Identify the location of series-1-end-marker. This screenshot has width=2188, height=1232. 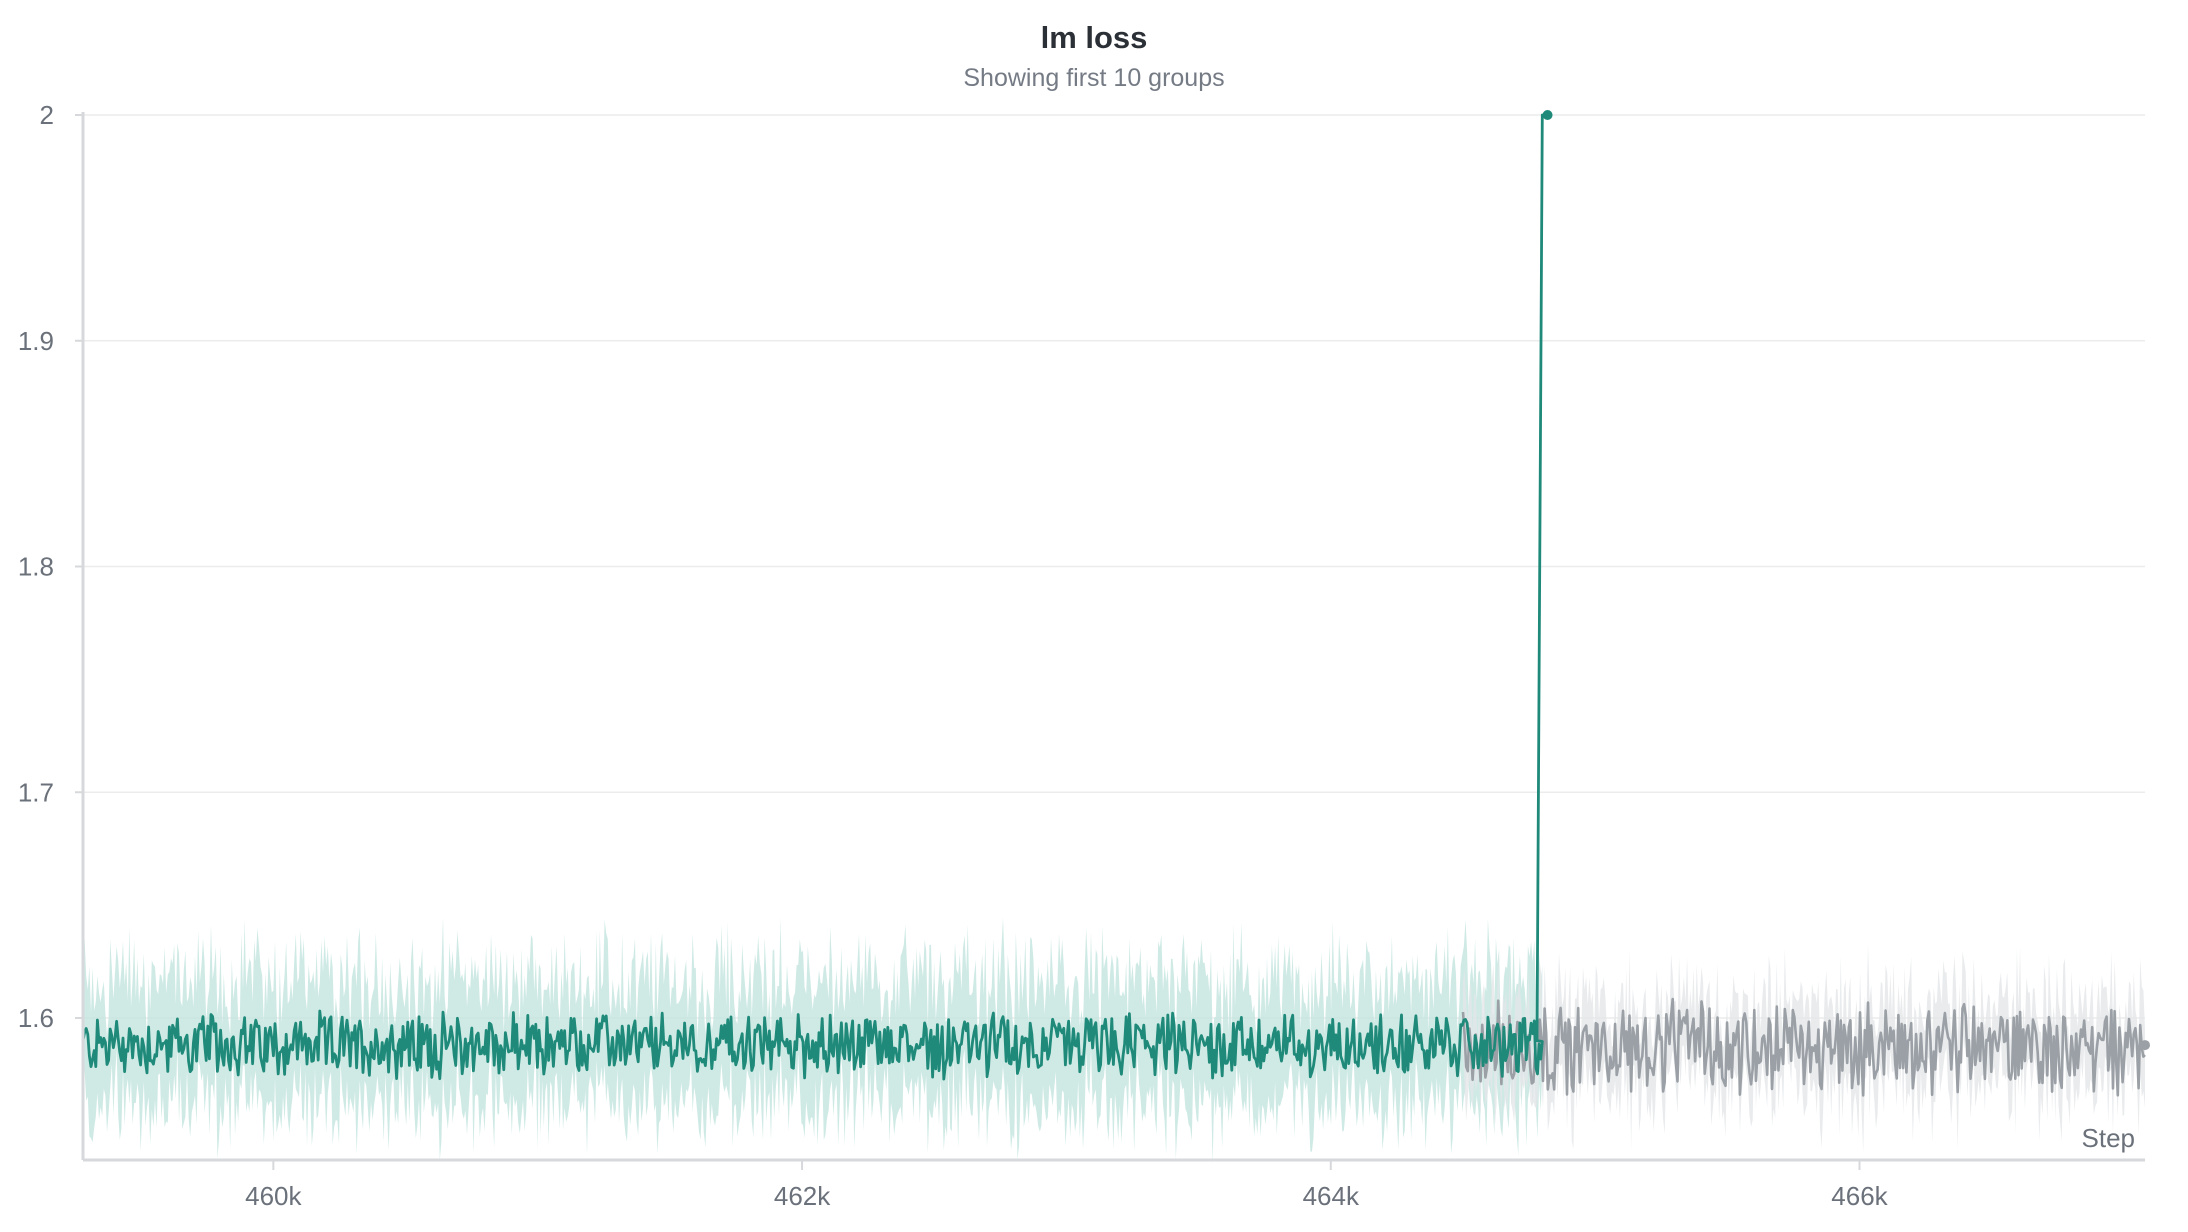
(1547, 115).